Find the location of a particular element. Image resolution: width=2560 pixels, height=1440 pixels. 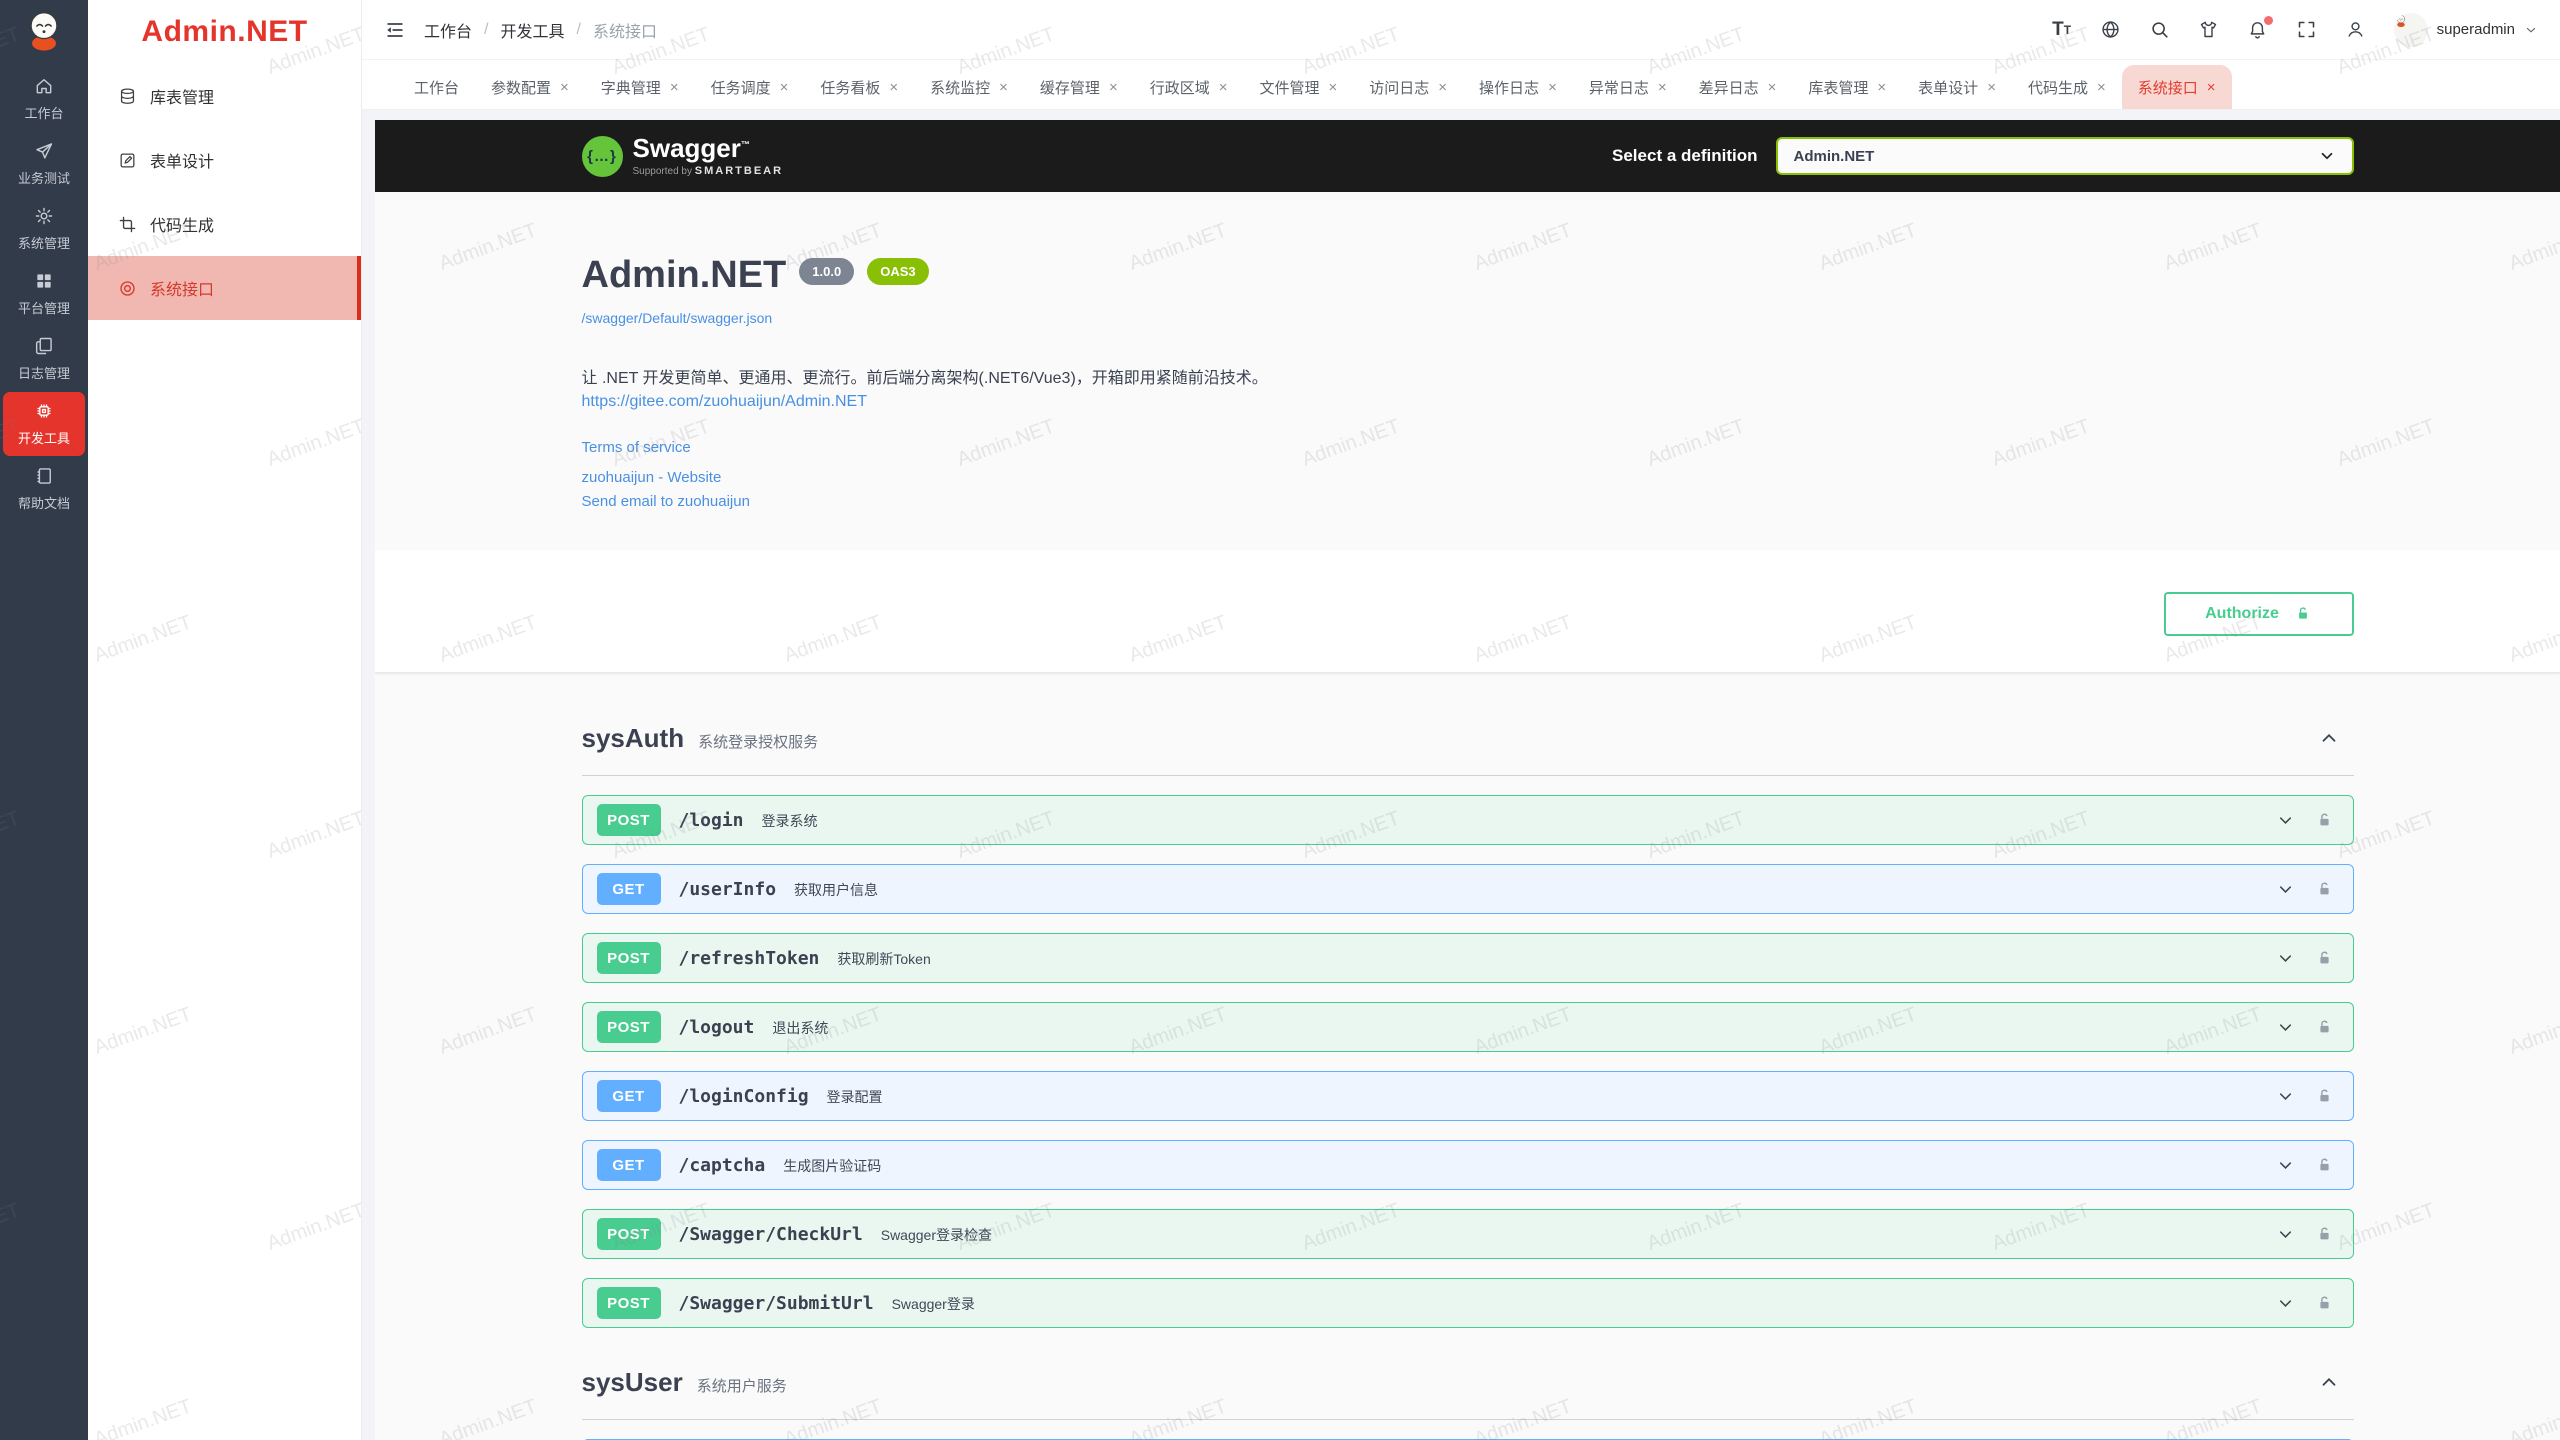

monk-logo-avatar is located at coordinates (44, 30).